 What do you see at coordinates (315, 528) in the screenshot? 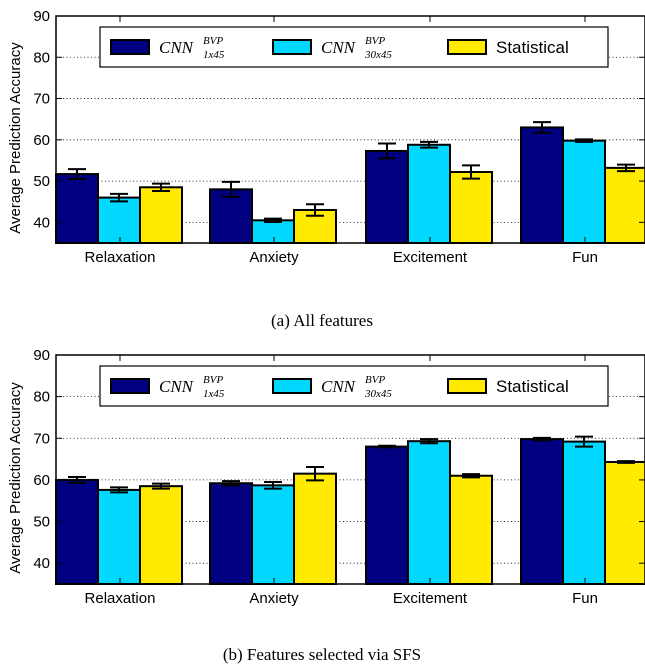
I see `bar-statistical-anxiety` at bounding box center [315, 528].